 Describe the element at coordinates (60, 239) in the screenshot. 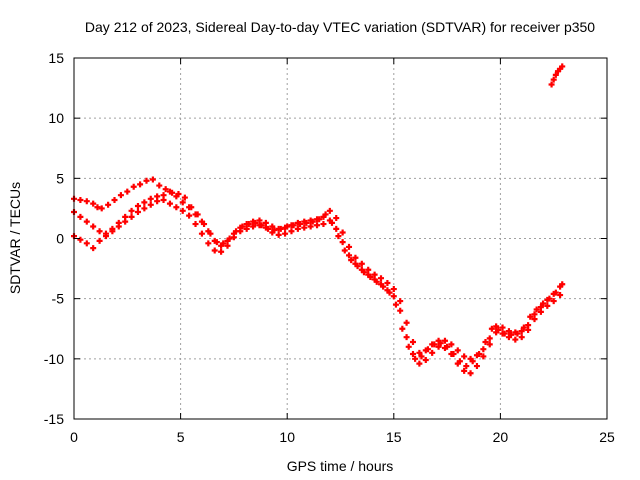

I see `y-tick-label: 0` at that location.